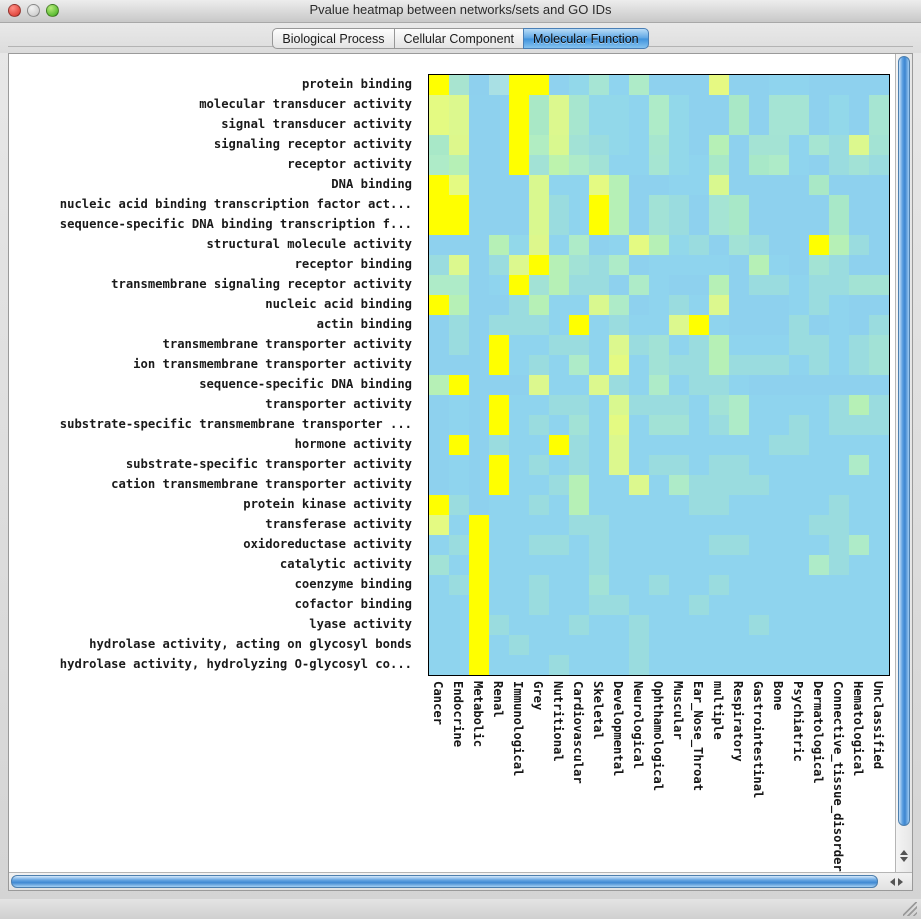 The image size is (921, 919). Describe the element at coordinates (52, 10) in the screenshot. I see `zoom-button` at that location.